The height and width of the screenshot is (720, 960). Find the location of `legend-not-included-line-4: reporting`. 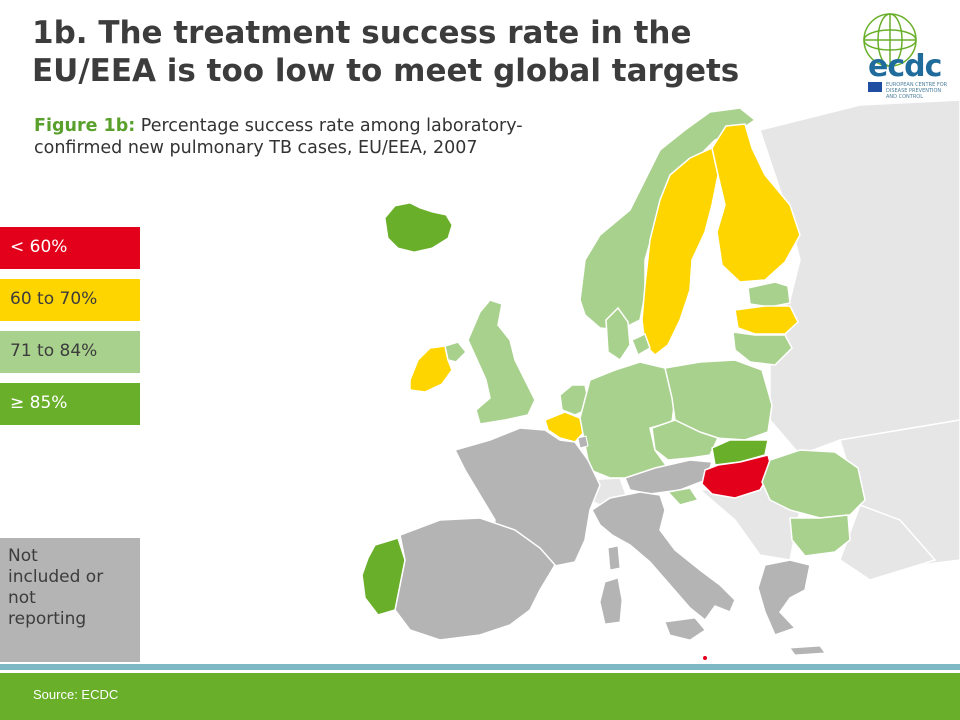

legend-not-included-line-4: reporting is located at coordinates (47, 619).